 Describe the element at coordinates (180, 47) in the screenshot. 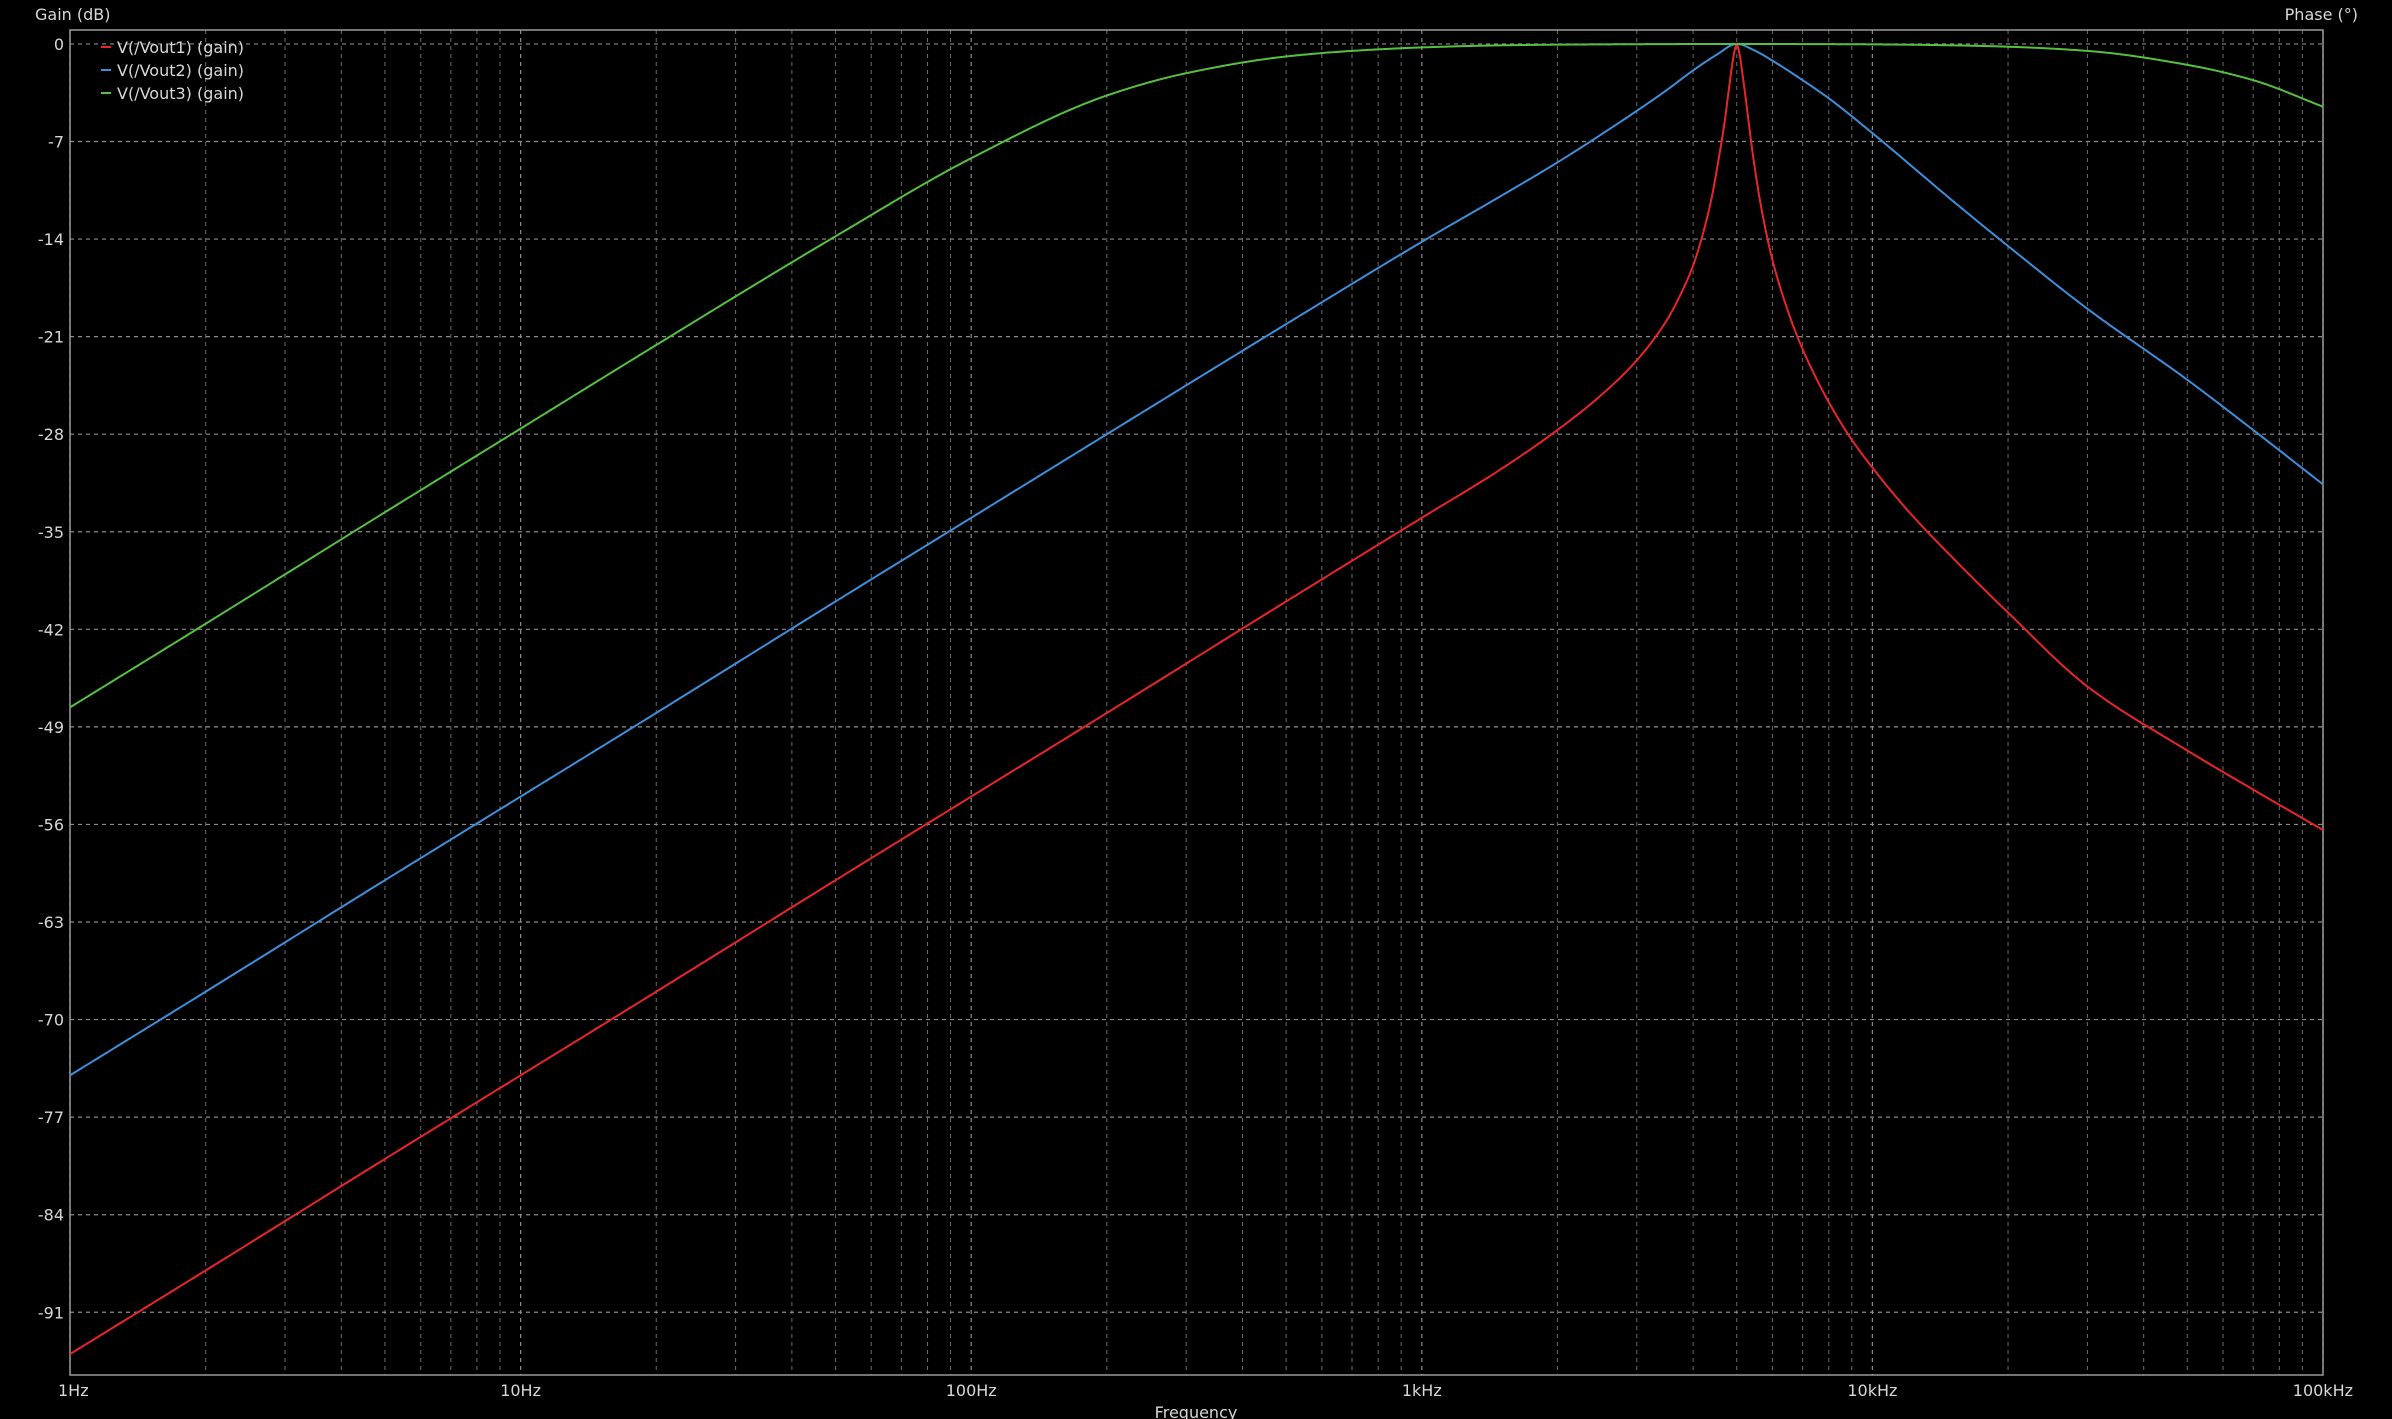

I see `legend-entry-label: V(/Vout1) (gain)` at that location.